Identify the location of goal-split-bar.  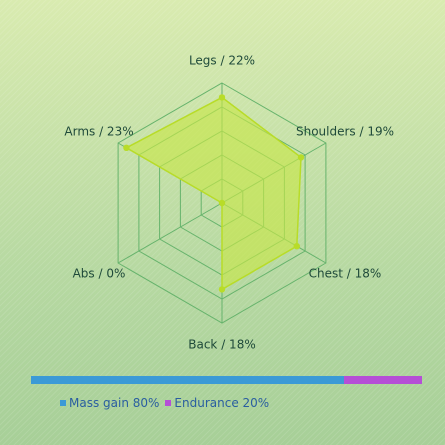
(226, 380).